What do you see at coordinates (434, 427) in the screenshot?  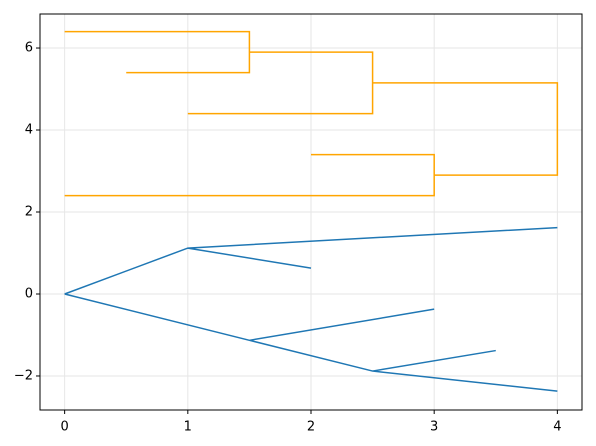 I see `x-tick-label: 3` at bounding box center [434, 427].